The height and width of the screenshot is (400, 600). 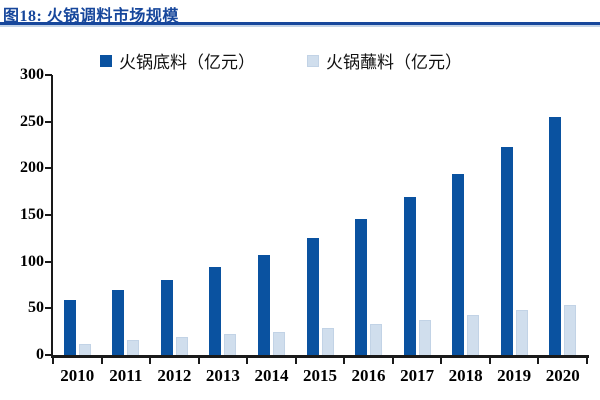 I want to click on bar-hotpot-base-2020, so click(x=555, y=236).